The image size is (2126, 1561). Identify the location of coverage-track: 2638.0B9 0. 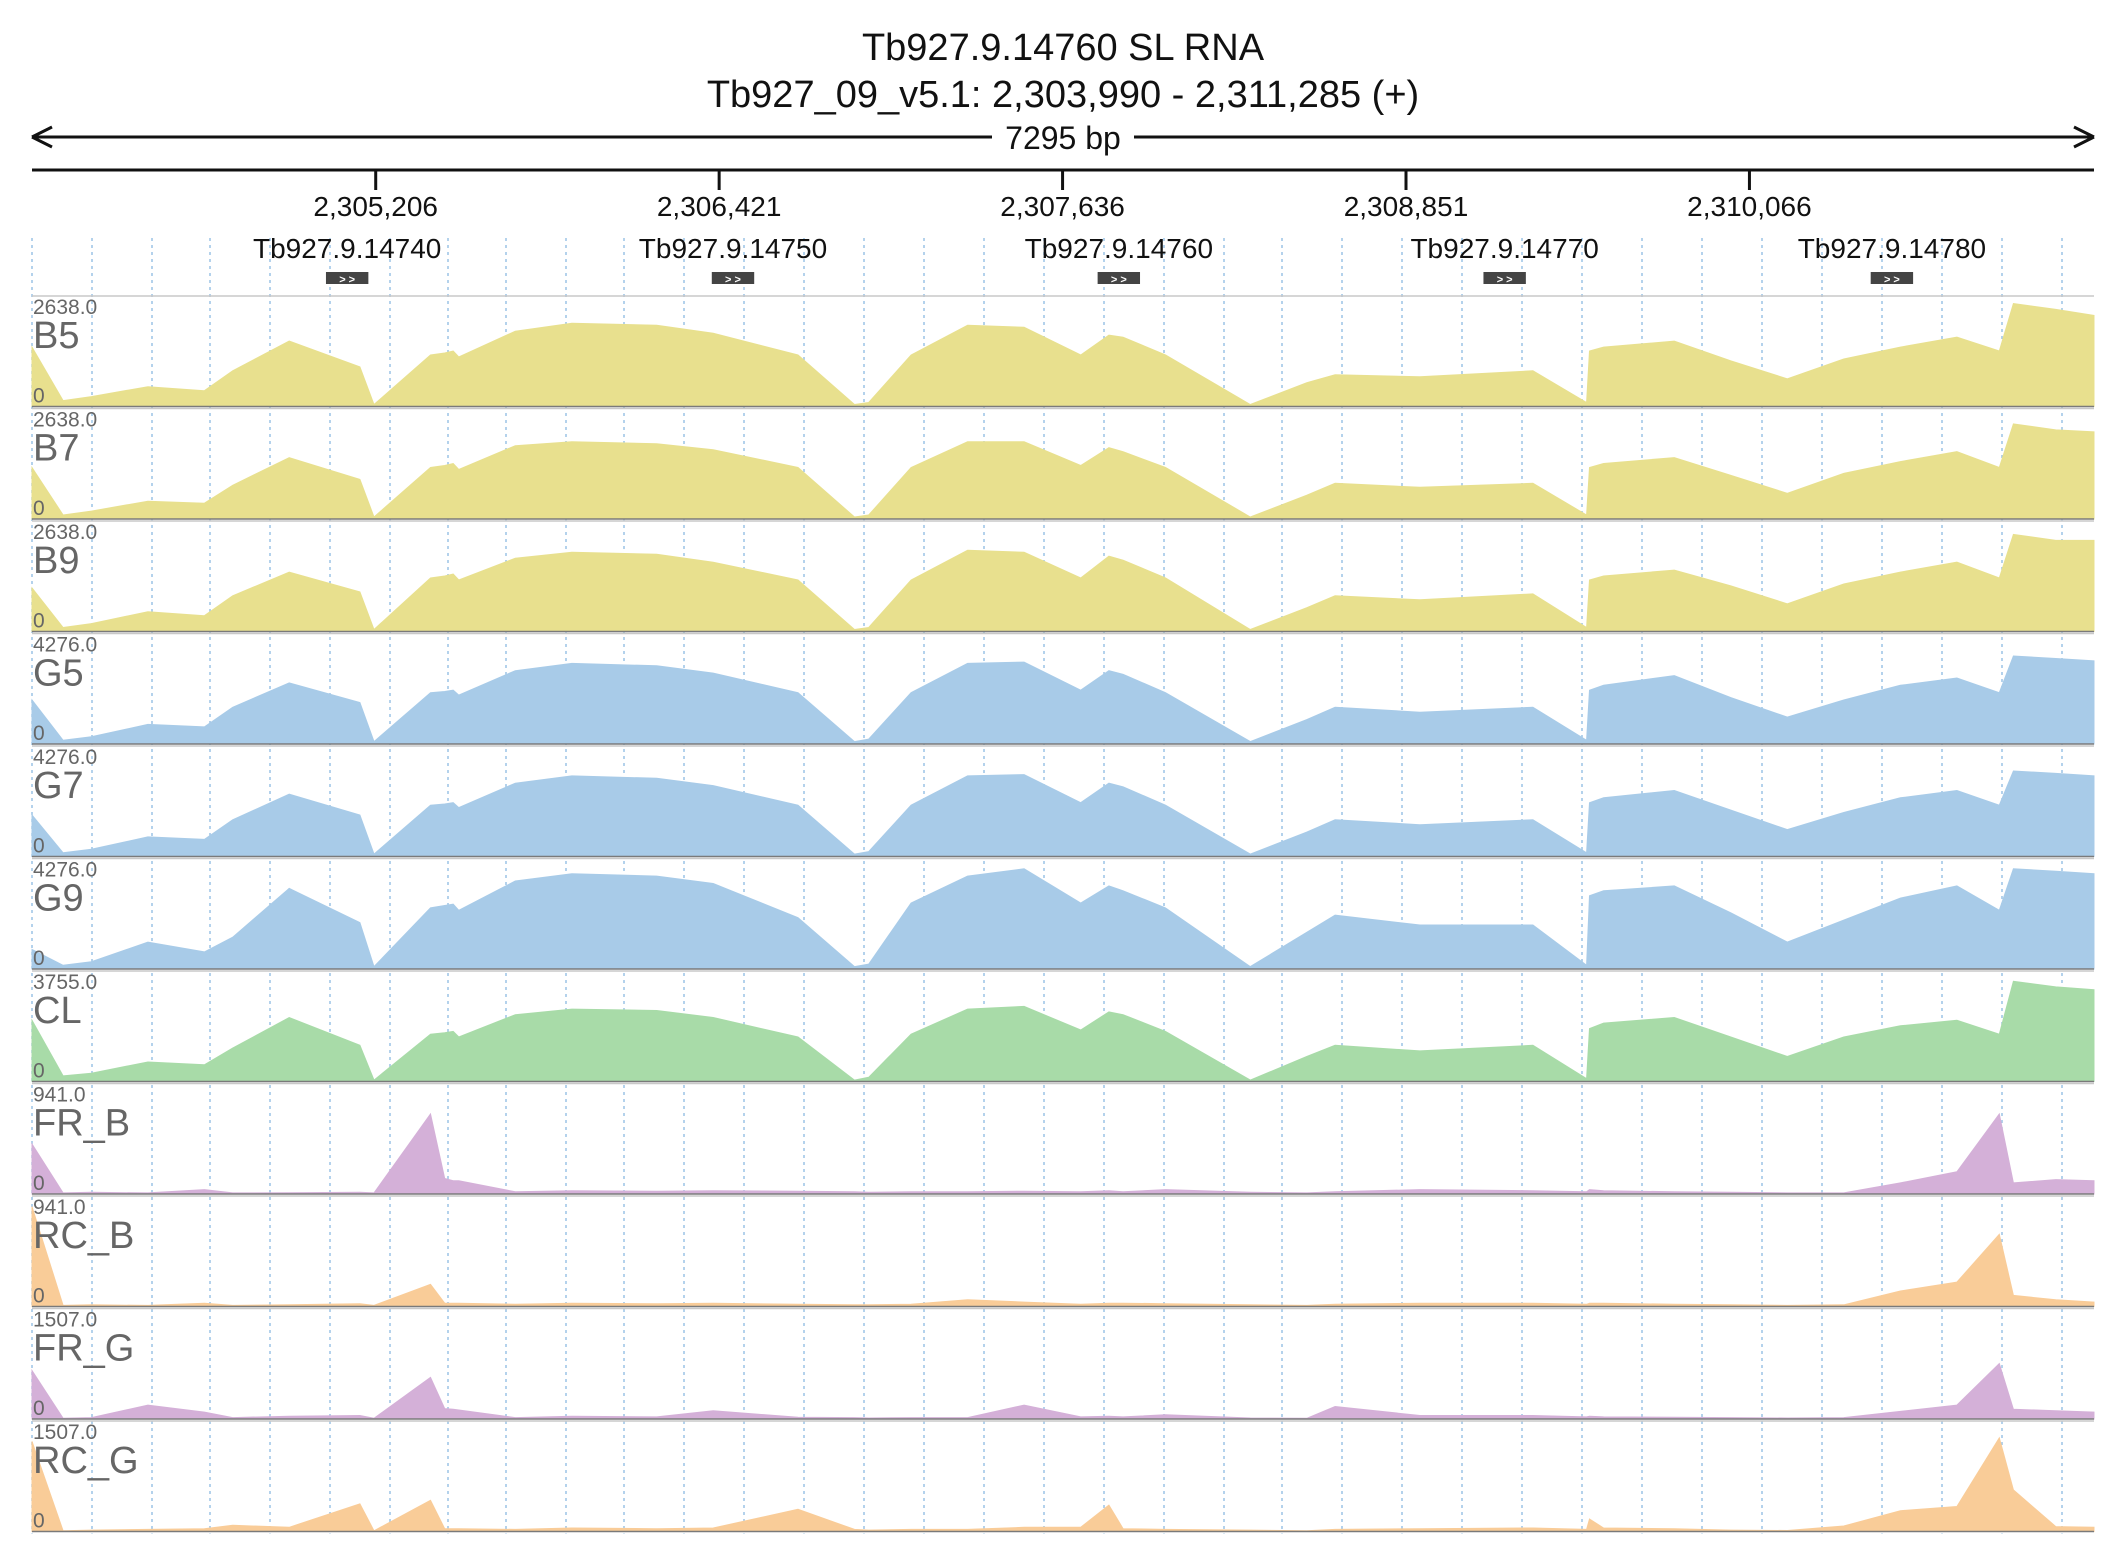
(1063, 576).